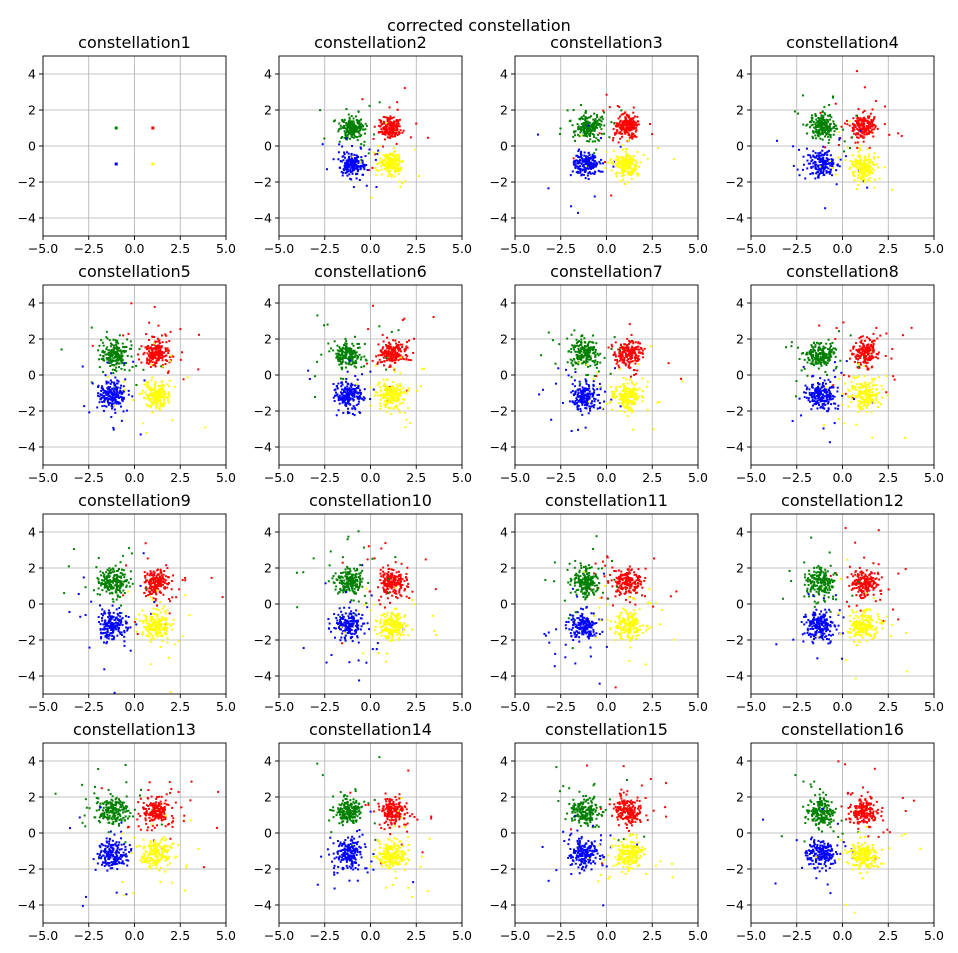 Image resolution: width=958 pixels, height=953 pixels. What do you see at coordinates (499, 218) in the screenshot?
I see `y-tick-label: −4` at bounding box center [499, 218].